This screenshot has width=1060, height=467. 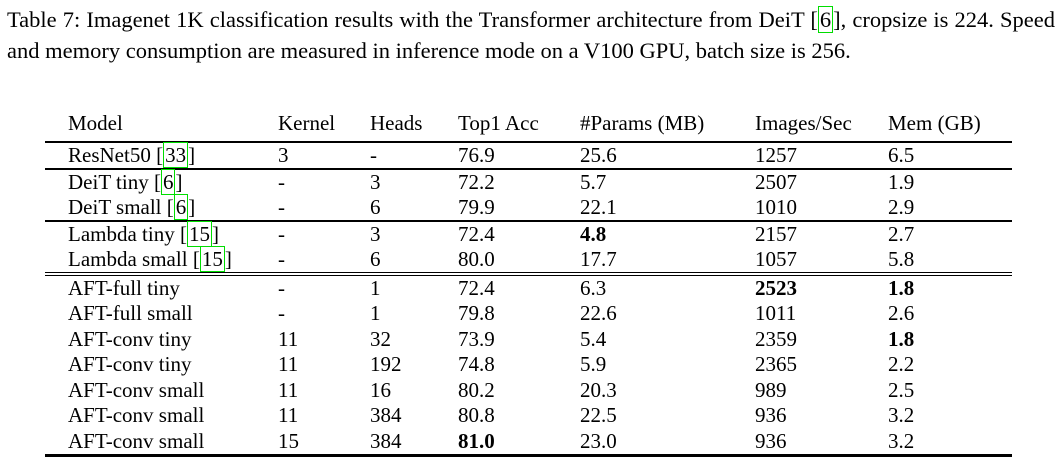 I want to click on cell-params: 22.6, so click(x=598, y=313).